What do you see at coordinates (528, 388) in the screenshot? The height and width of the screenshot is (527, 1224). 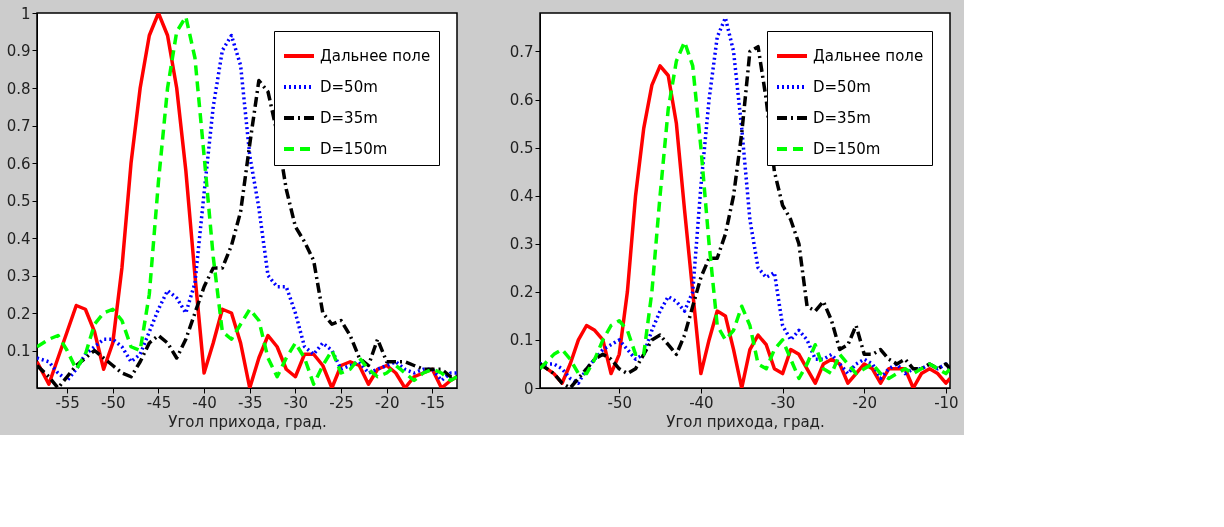 I see `y-tick-label: 0` at bounding box center [528, 388].